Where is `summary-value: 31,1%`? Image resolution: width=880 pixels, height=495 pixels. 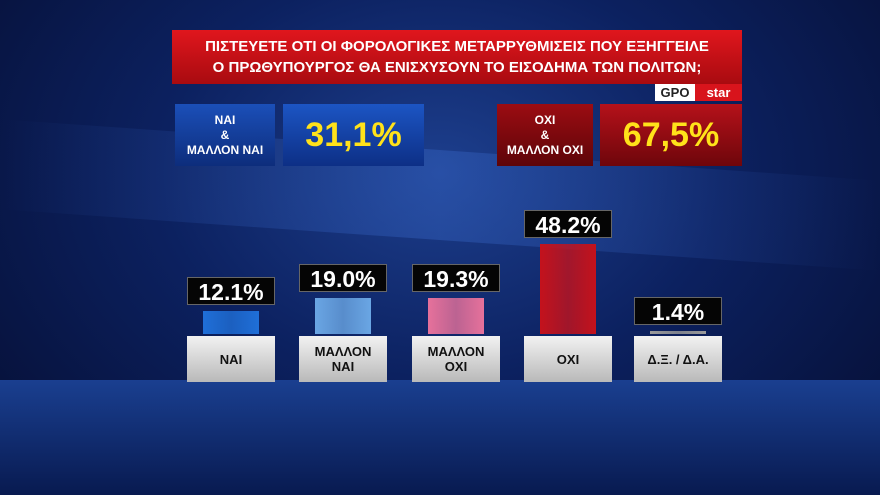
summary-value: 31,1% is located at coordinates (353, 135).